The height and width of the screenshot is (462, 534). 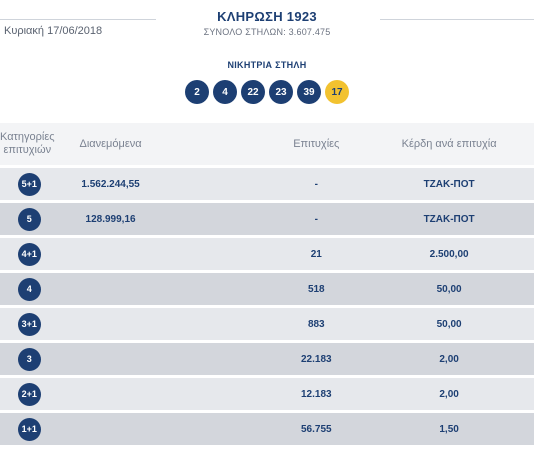 I want to click on winning-number-ball: 4, so click(x=225, y=92).